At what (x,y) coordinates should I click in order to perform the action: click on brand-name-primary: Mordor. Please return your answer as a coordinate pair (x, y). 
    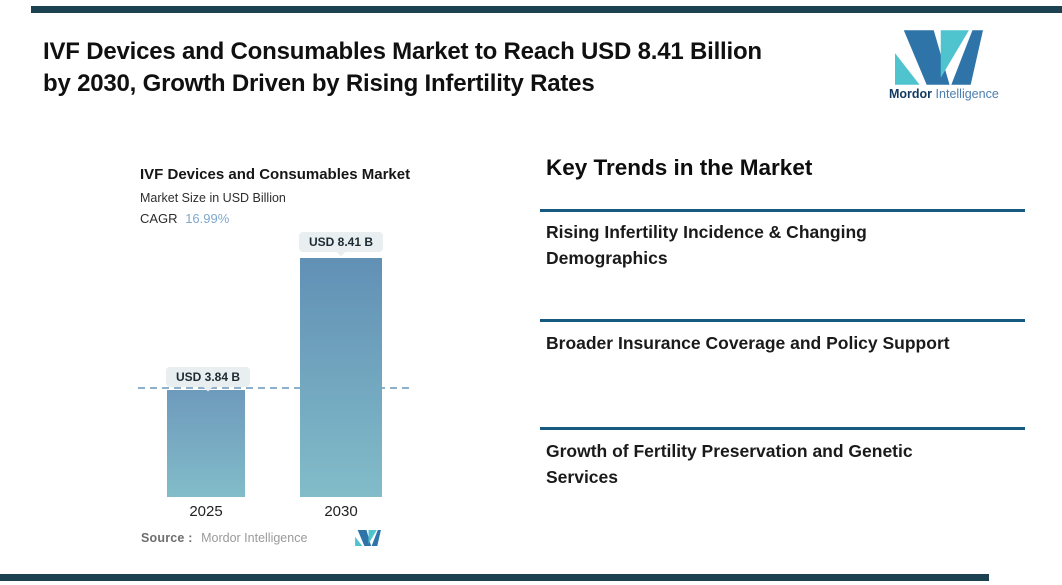
    Looking at the image, I should click on (911, 94).